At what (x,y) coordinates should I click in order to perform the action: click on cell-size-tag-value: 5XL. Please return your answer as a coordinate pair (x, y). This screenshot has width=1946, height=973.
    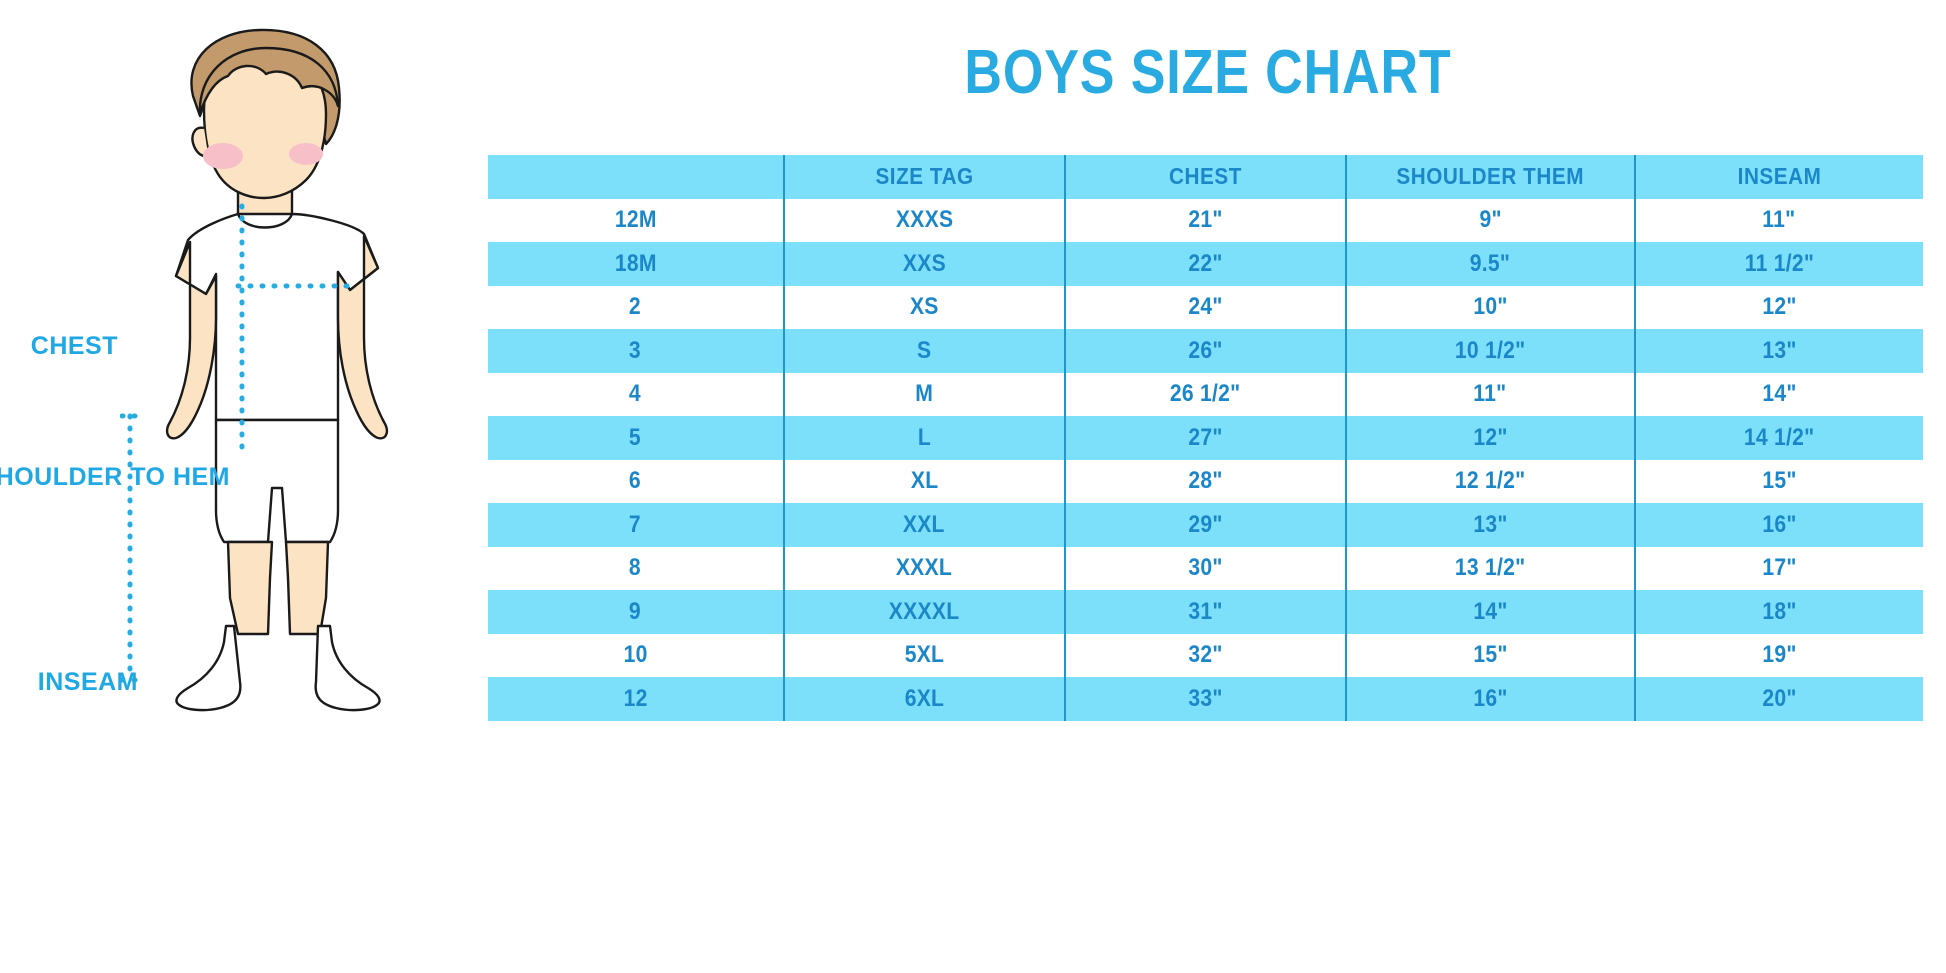
    Looking at the image, I should click on (924, 655).